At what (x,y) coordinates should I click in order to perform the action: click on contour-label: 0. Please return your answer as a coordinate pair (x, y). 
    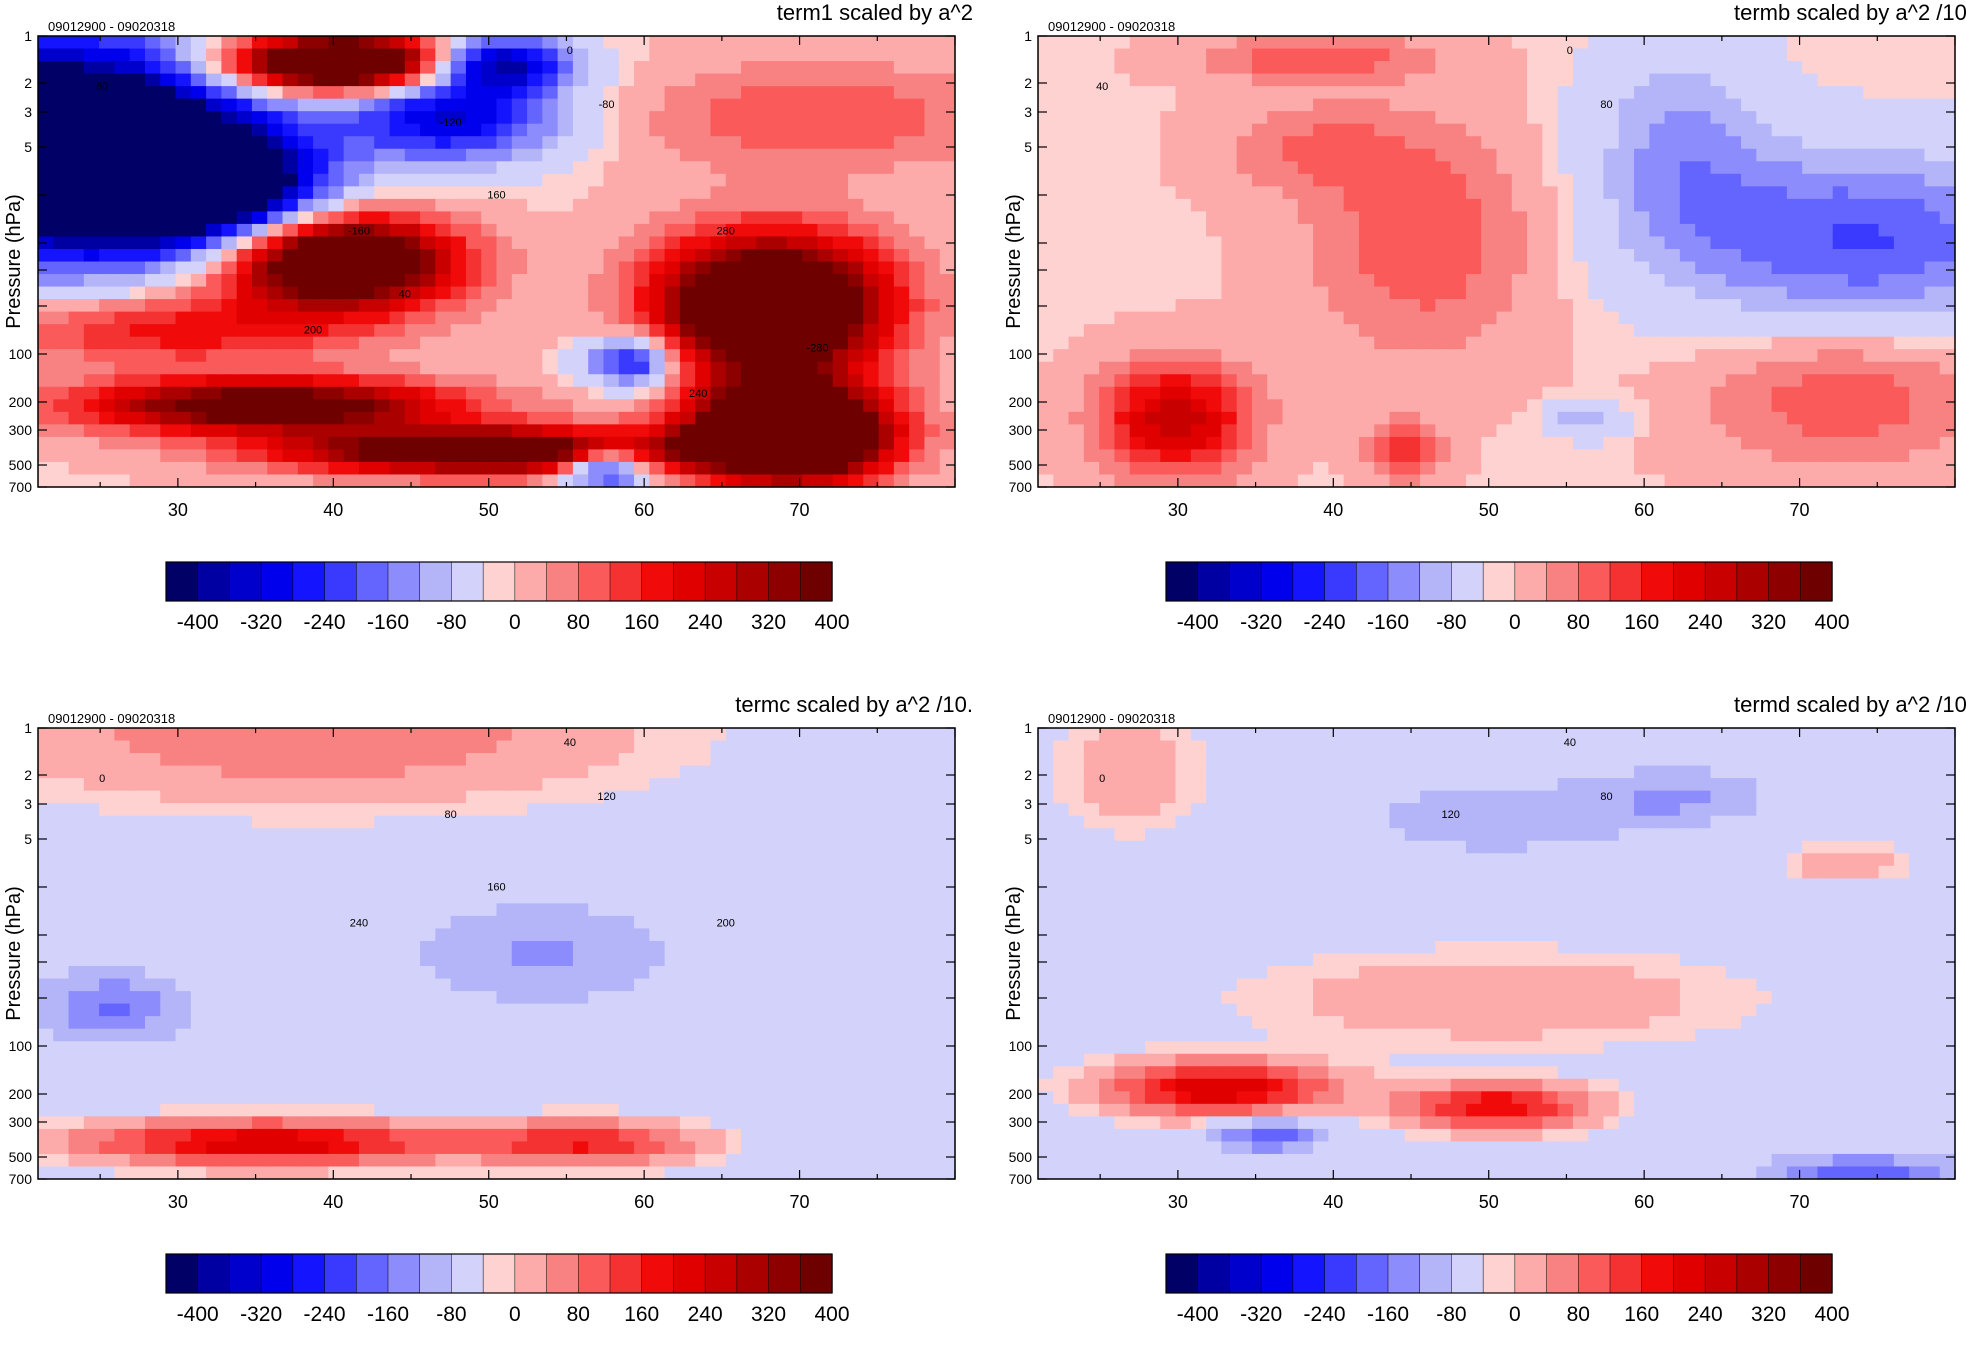
    Looking at the image, I should click on (1570, 51).